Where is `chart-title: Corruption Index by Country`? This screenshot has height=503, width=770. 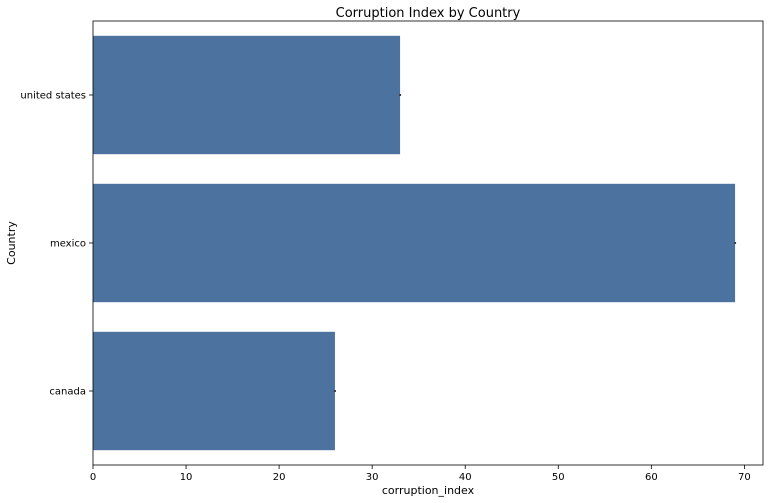 chart-title: Corruption Index by Country is located at coordinates (428, 13).